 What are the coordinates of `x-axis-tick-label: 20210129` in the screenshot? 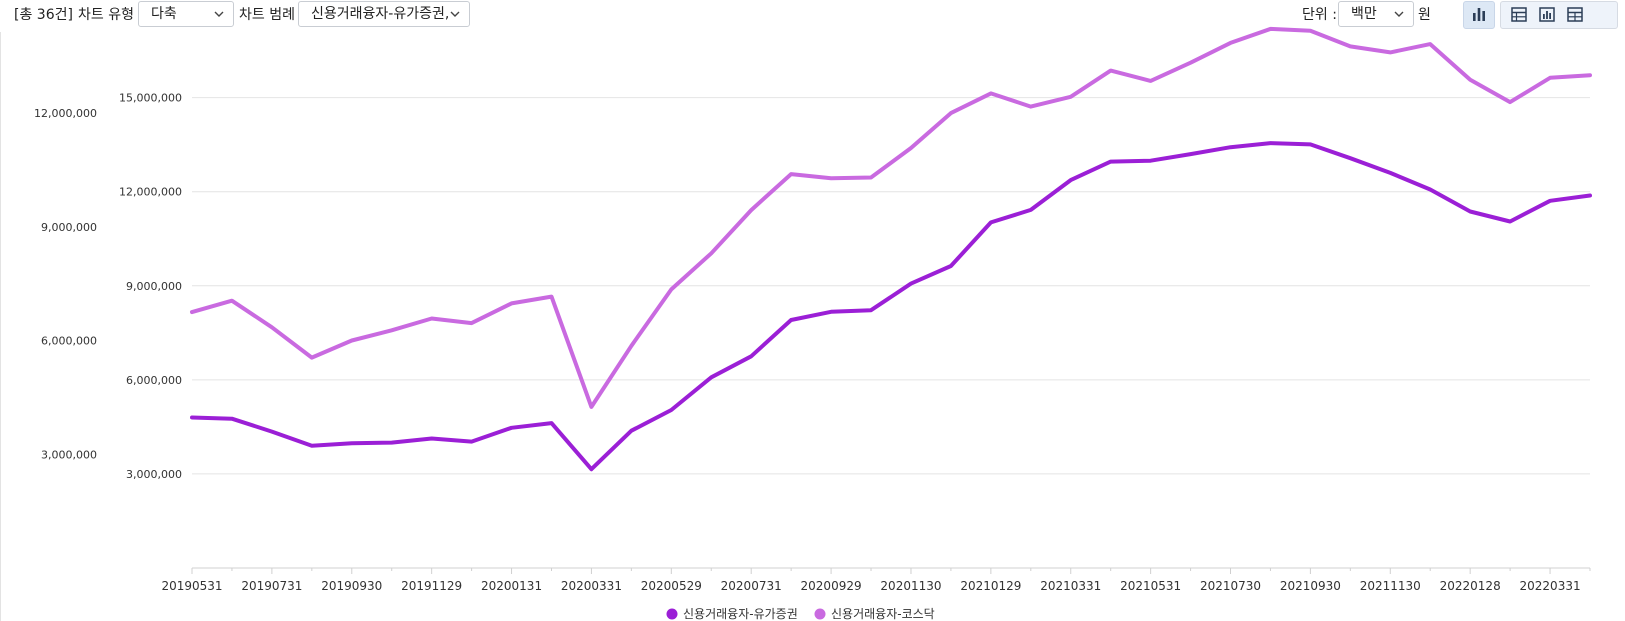 It's located at (990, 586).